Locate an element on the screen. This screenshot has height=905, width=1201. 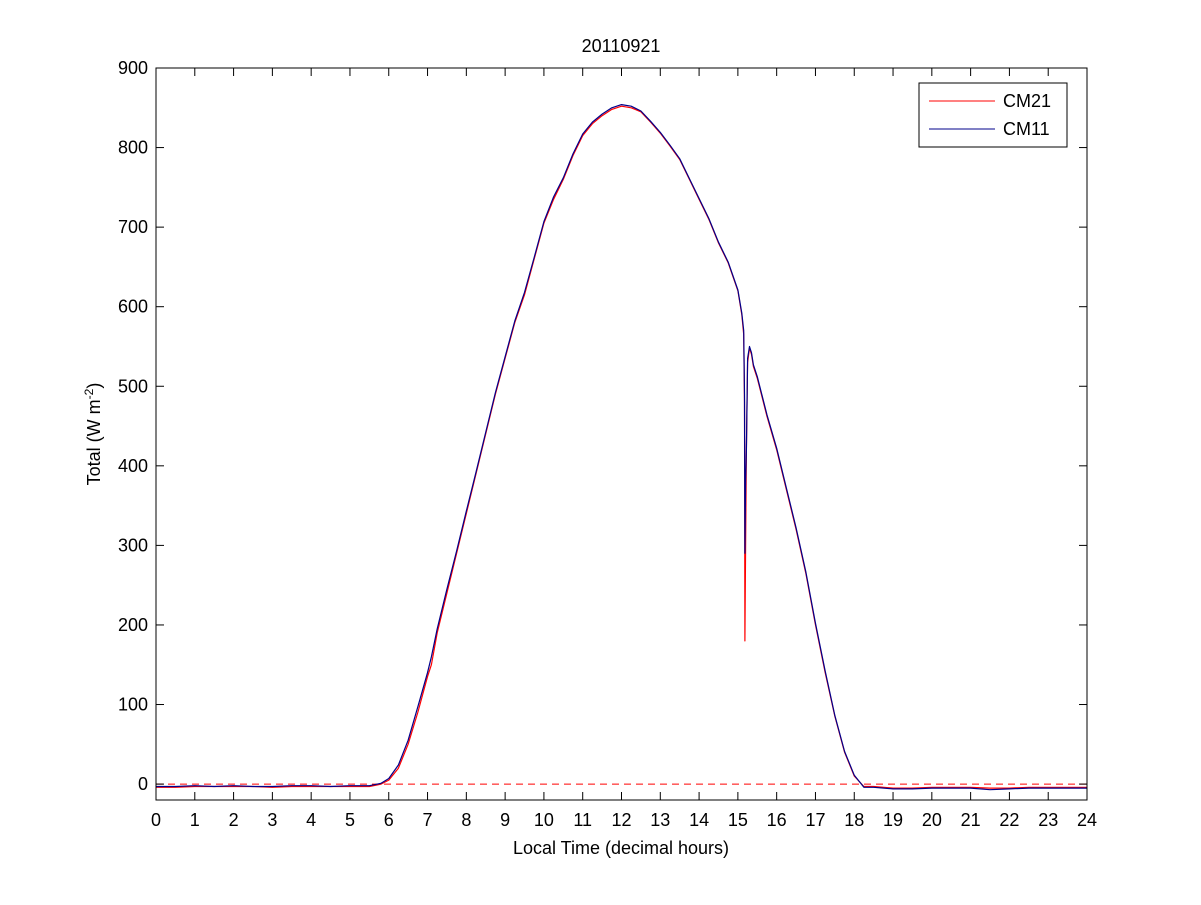
x-tick-label: 12 is located at coordinates (621, 820).